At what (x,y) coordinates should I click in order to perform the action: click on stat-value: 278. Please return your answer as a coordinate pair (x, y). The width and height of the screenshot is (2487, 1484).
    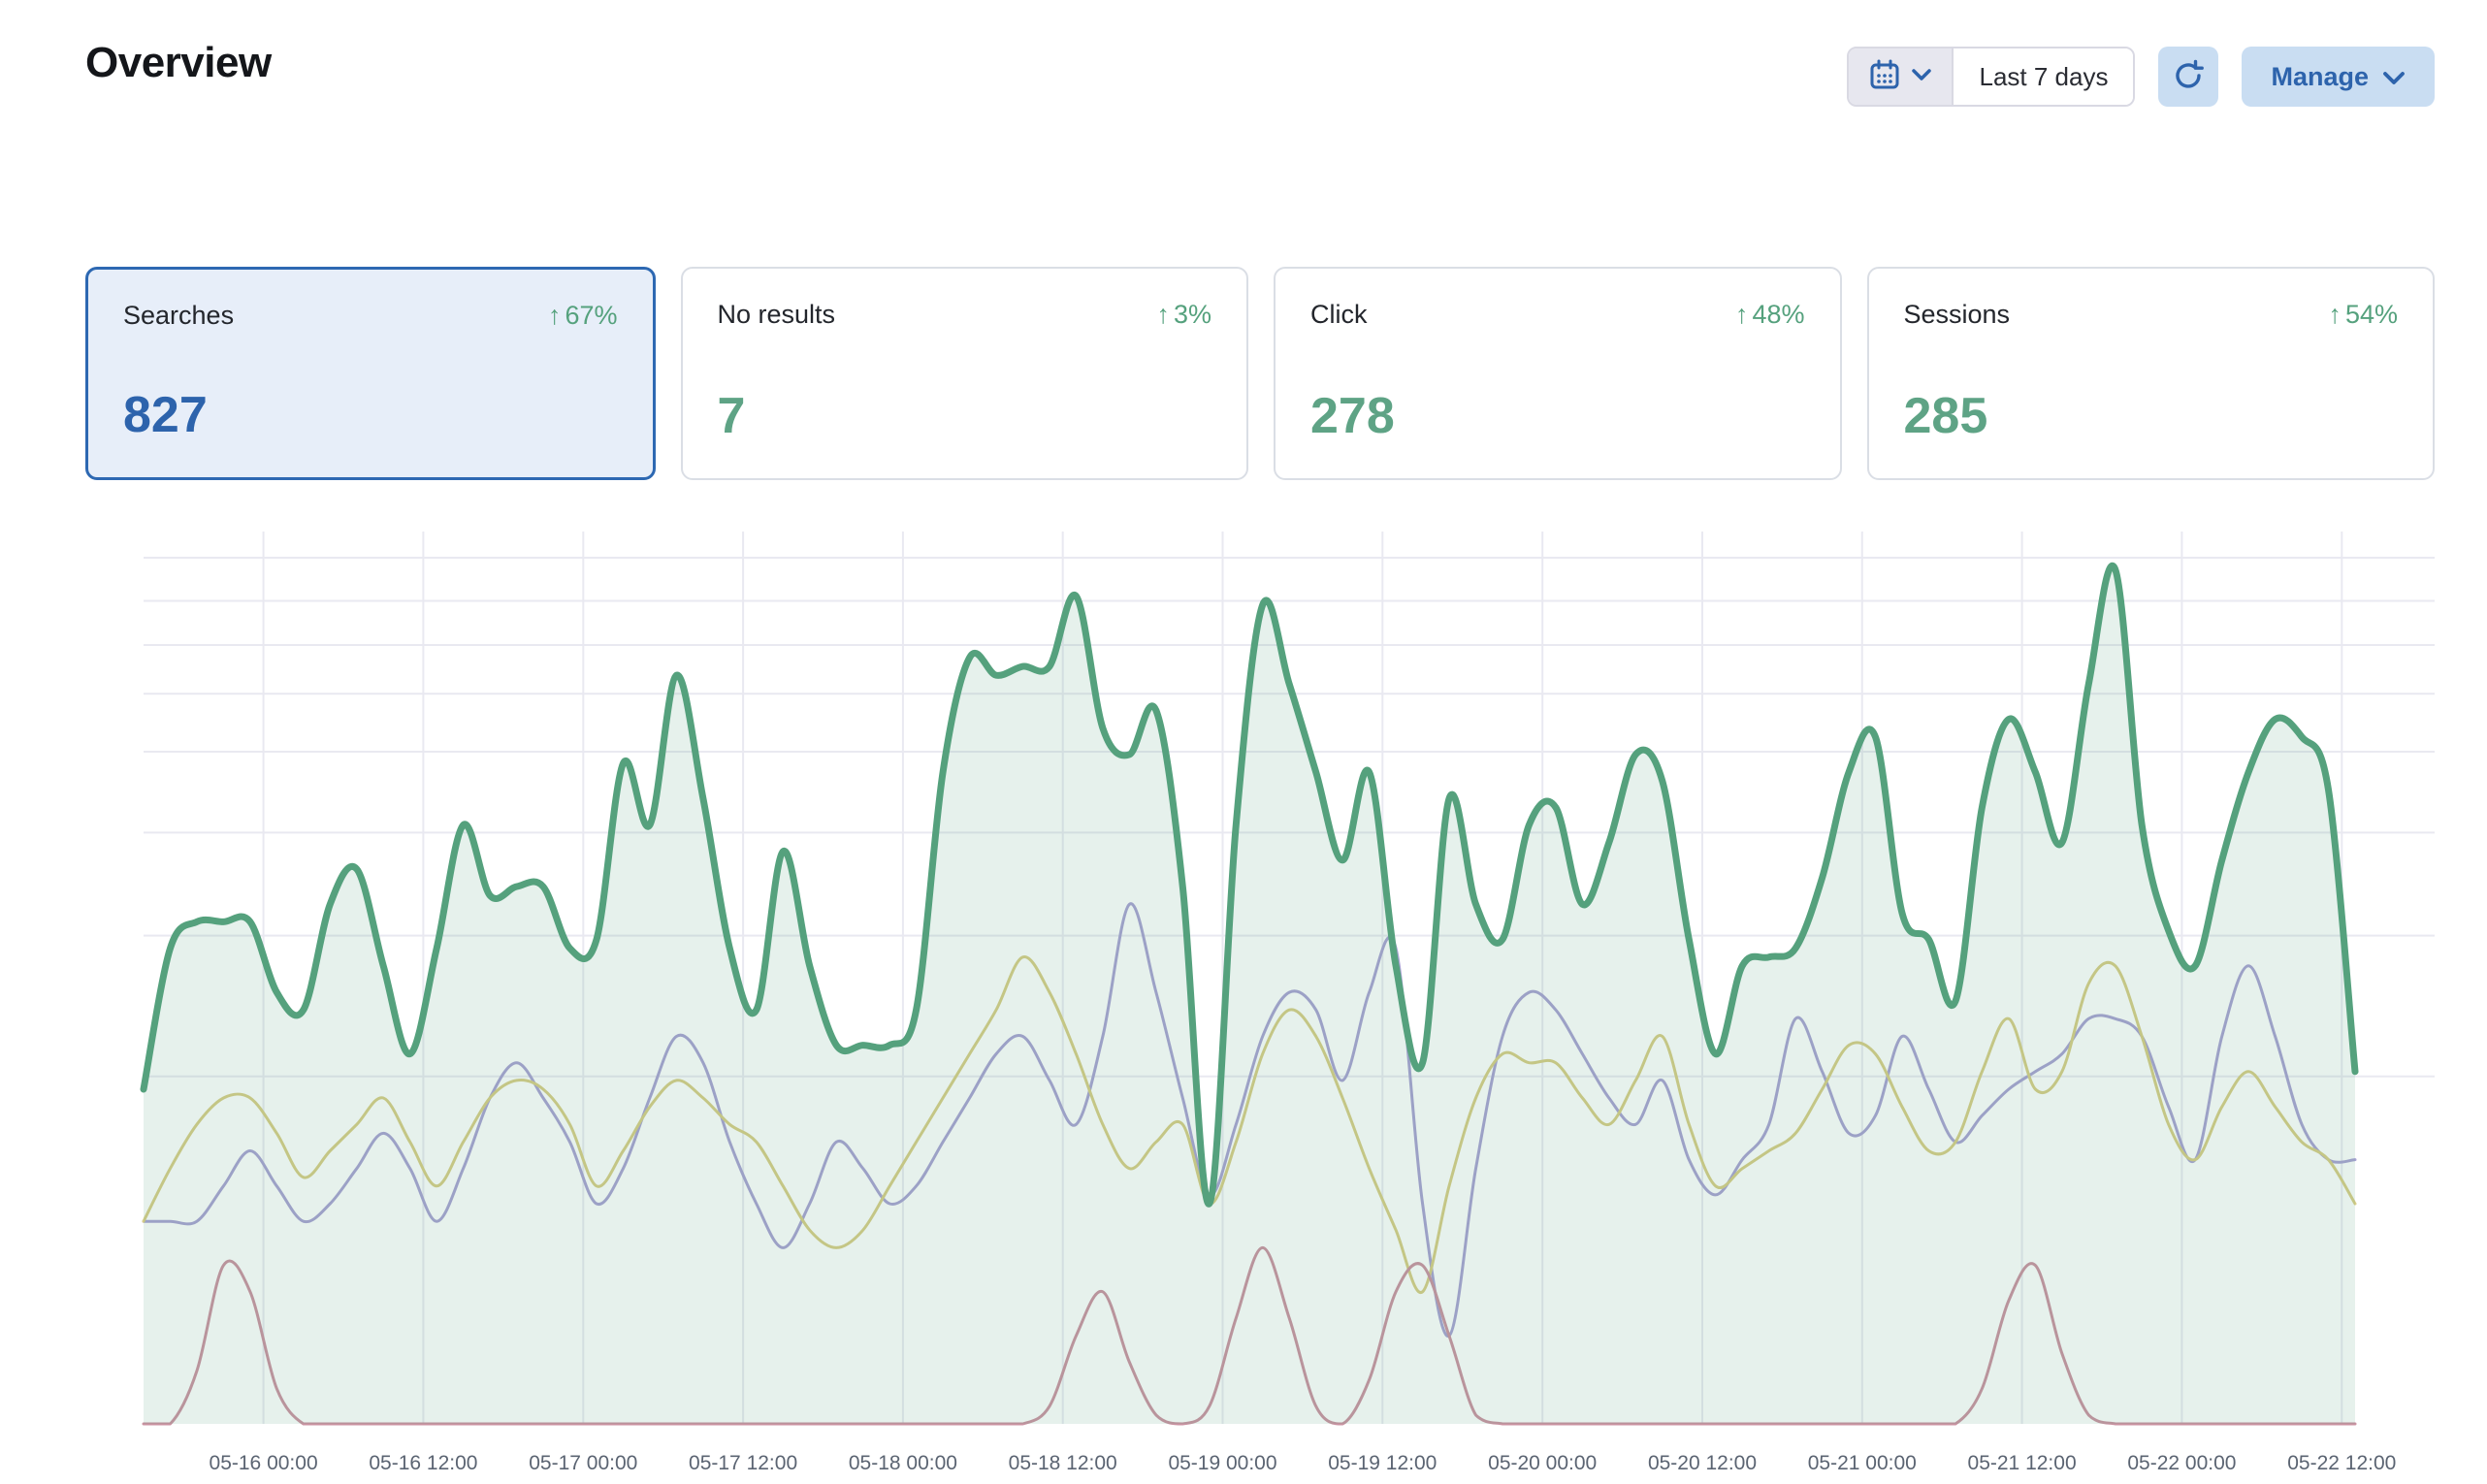
    Looking at the image, I should click on (1352, 416).